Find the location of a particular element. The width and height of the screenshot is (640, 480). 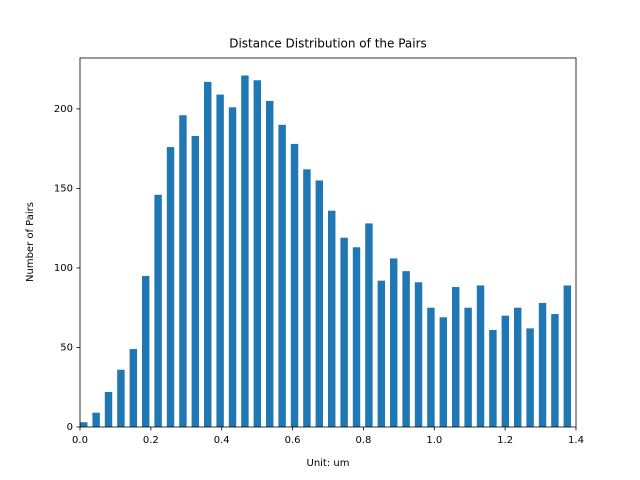

x-axis-label: Unit: um is located at coordinates (328, 463).